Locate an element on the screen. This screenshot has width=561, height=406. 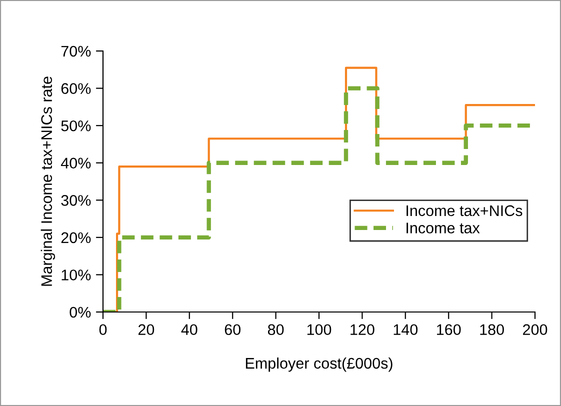
legend-label: Income tax+NICs is located at coordinates (464, 210).